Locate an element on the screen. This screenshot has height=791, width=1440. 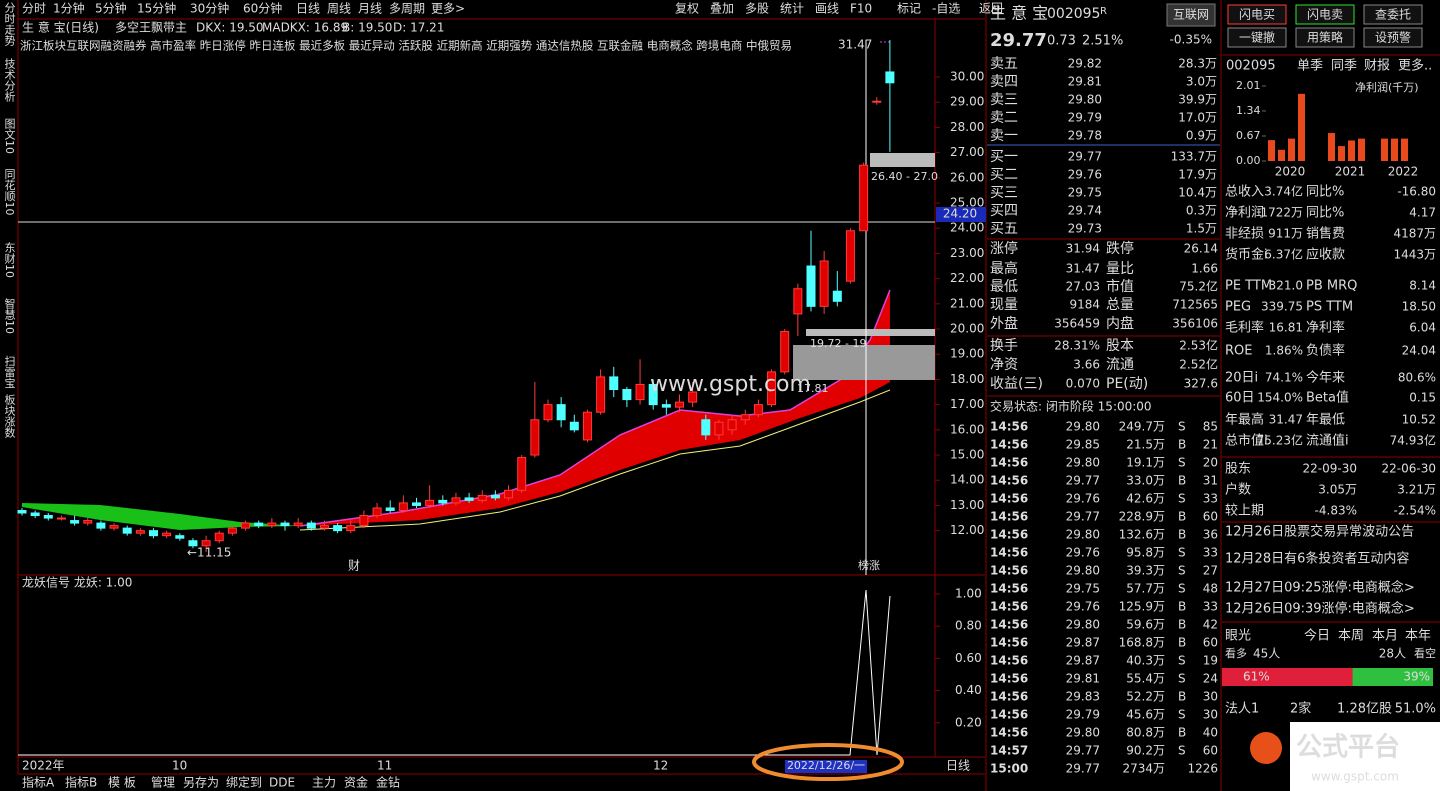
side-tab: 技术分析 is located at coordinates (9, 80).